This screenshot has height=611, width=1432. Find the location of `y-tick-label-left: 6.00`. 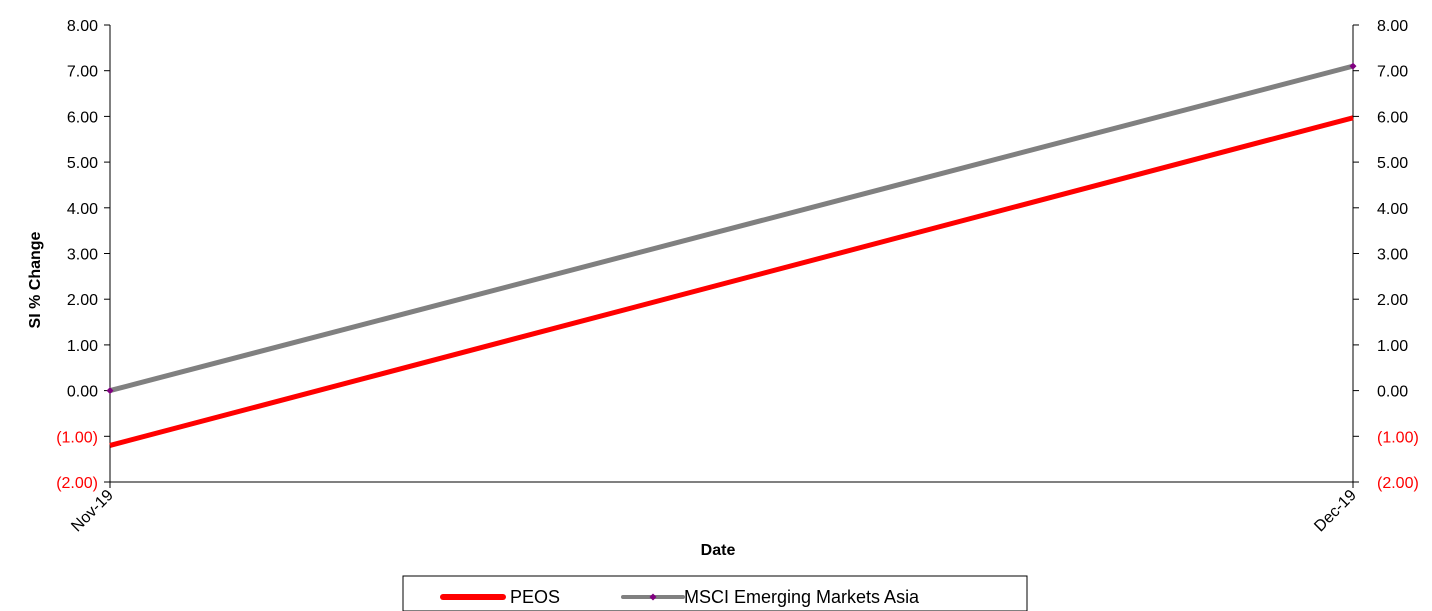

y-tick-label-left: 6.00 is located at coordinates (82, 117).